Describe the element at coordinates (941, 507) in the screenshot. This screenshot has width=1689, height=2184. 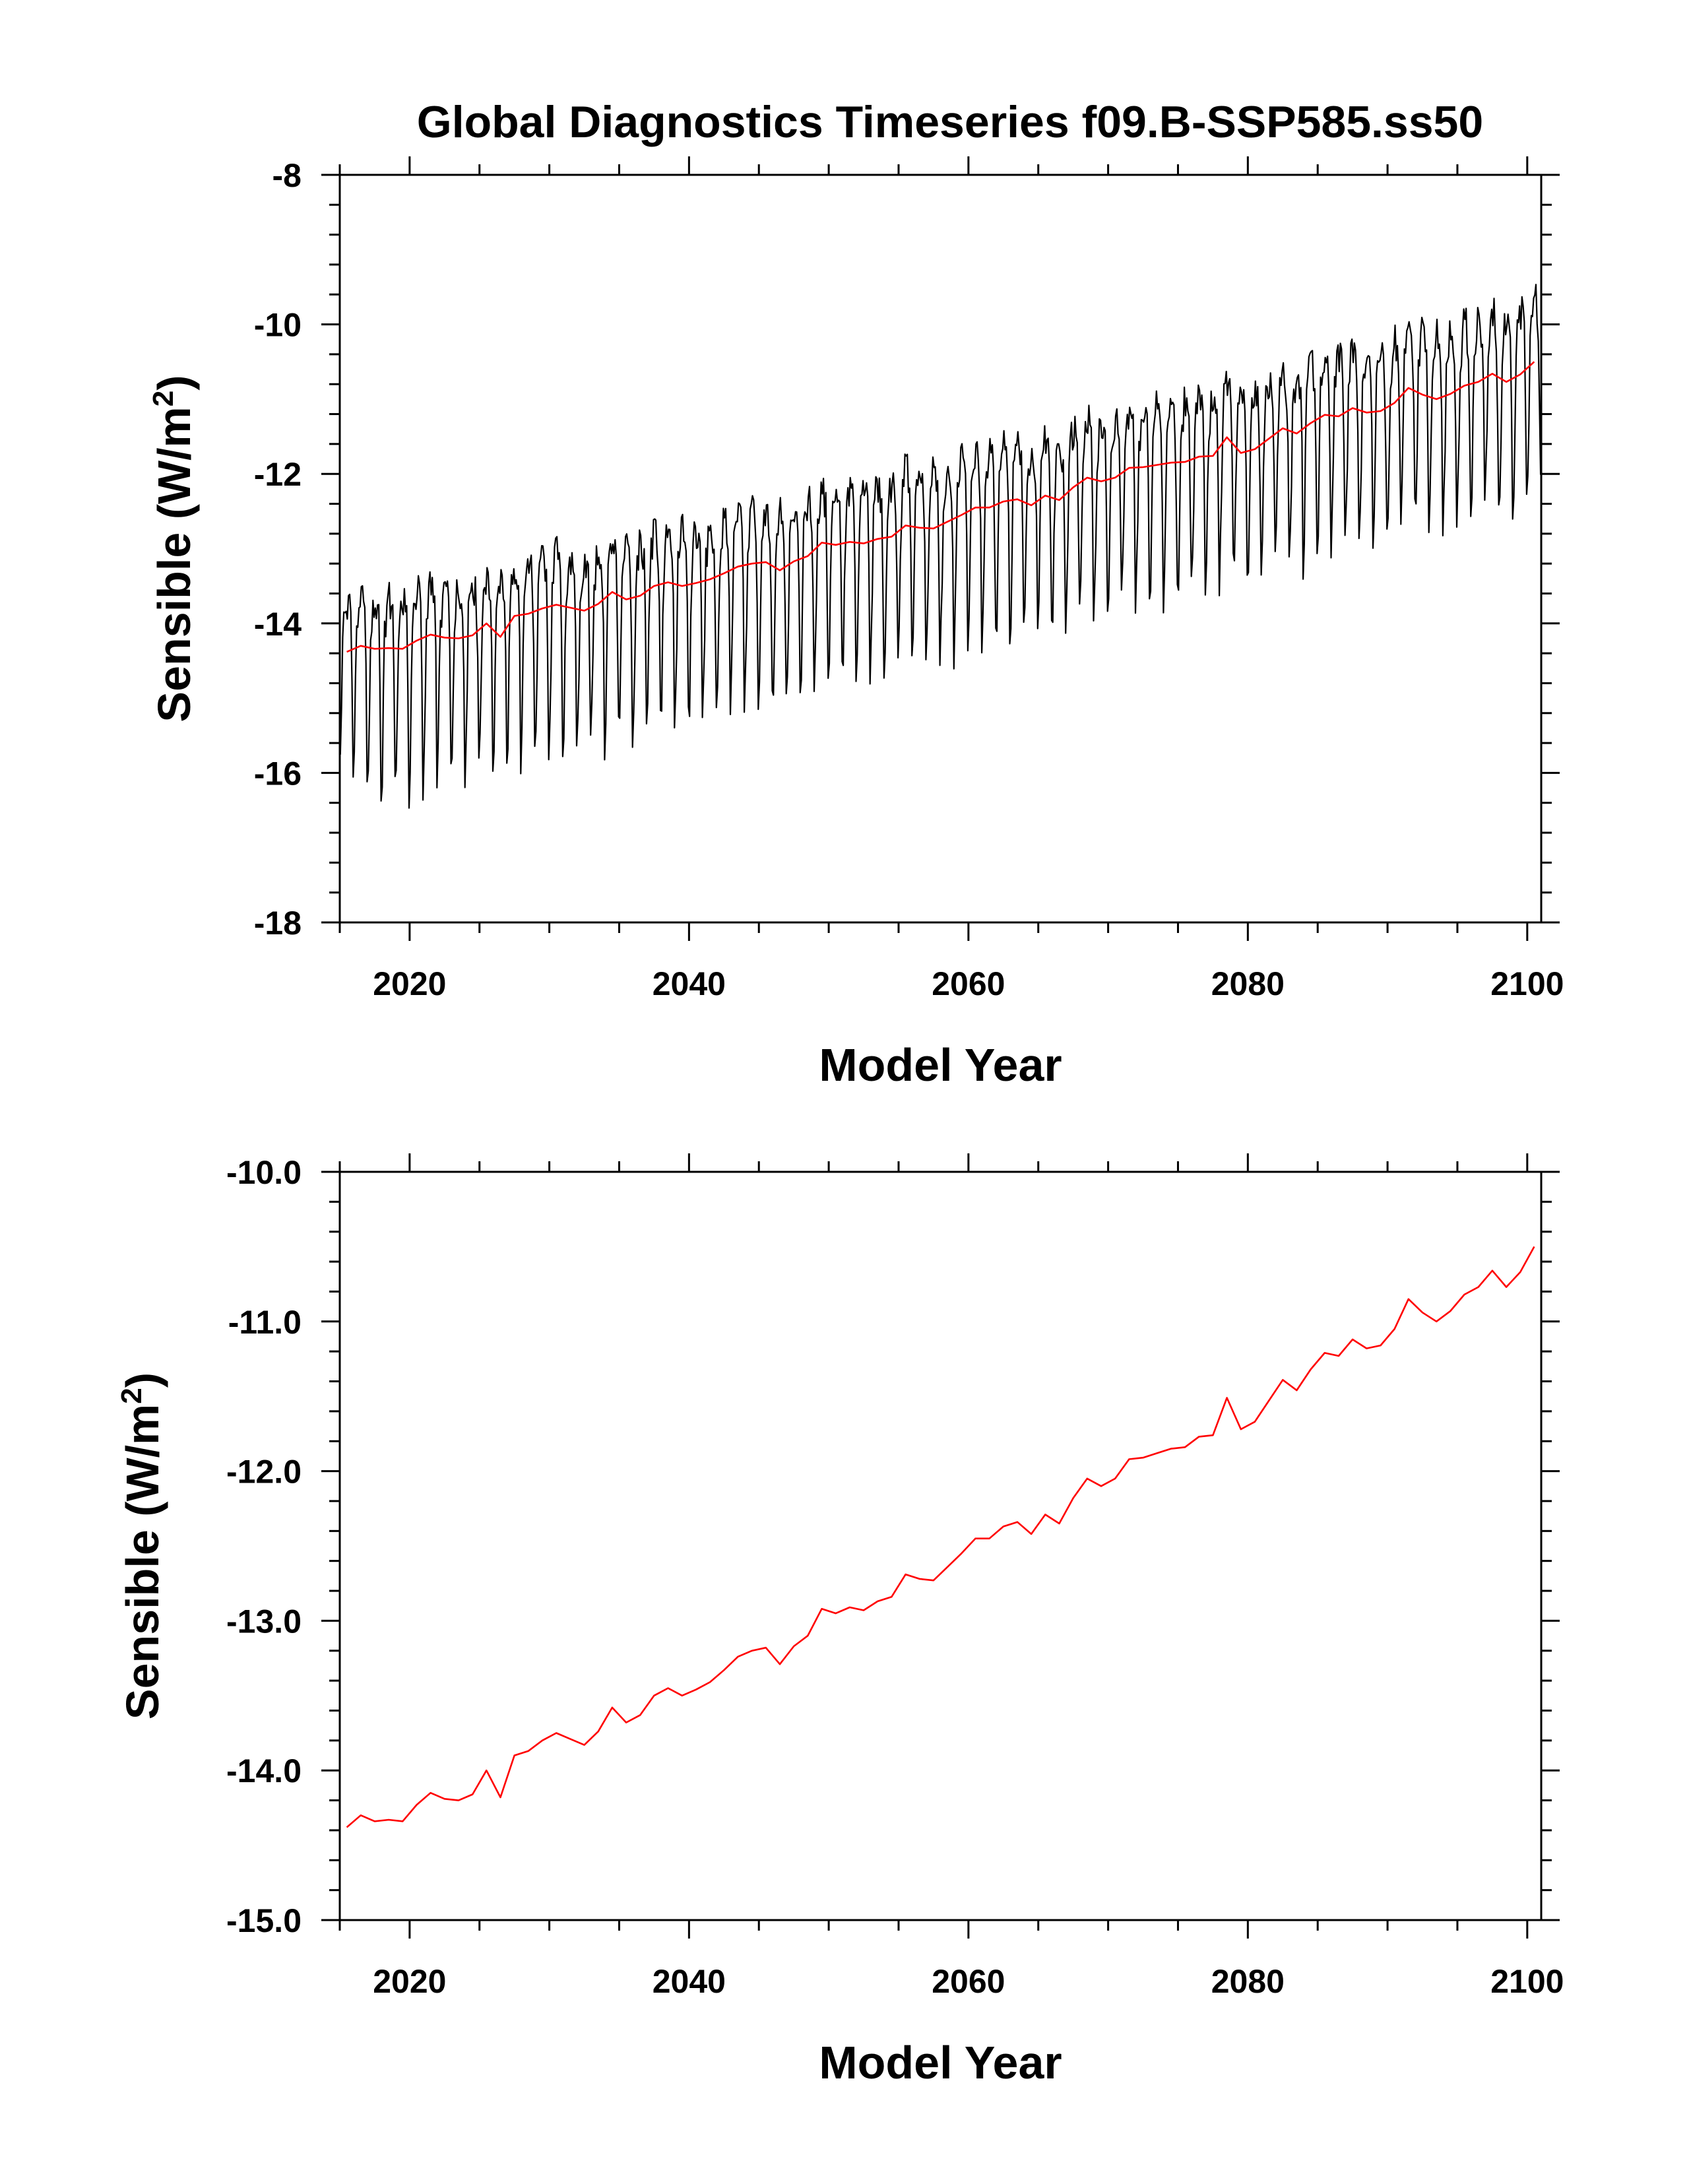
I see `annual-mean-series-line` at that location.